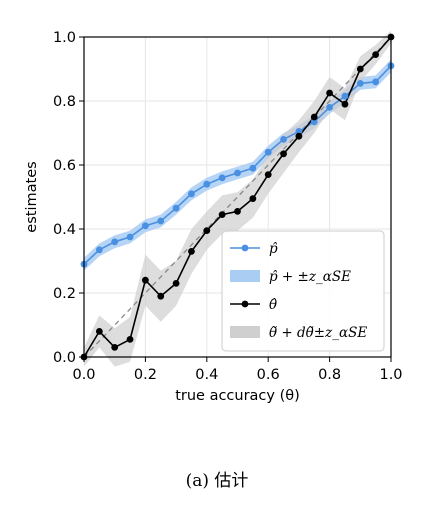  I want to click on x-tick-label-1: 0.2, so click(145, 375).